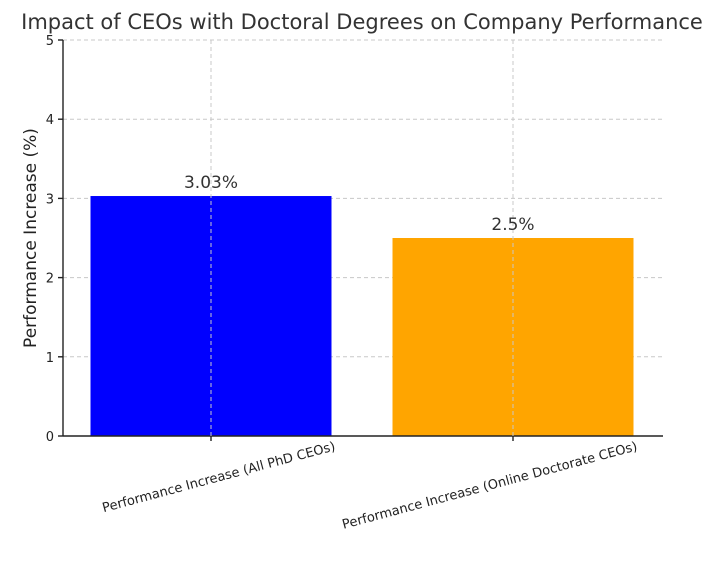  I want to click on y-tick-label: 2, so click(50, 279).